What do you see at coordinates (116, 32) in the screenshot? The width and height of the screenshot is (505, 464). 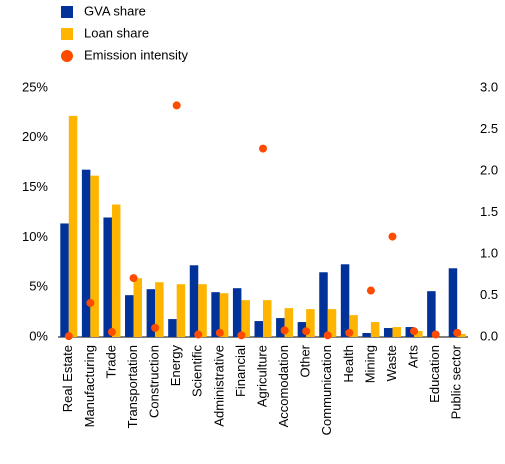 I see `legend-label: Loan share` at bounding box center [116, 32].